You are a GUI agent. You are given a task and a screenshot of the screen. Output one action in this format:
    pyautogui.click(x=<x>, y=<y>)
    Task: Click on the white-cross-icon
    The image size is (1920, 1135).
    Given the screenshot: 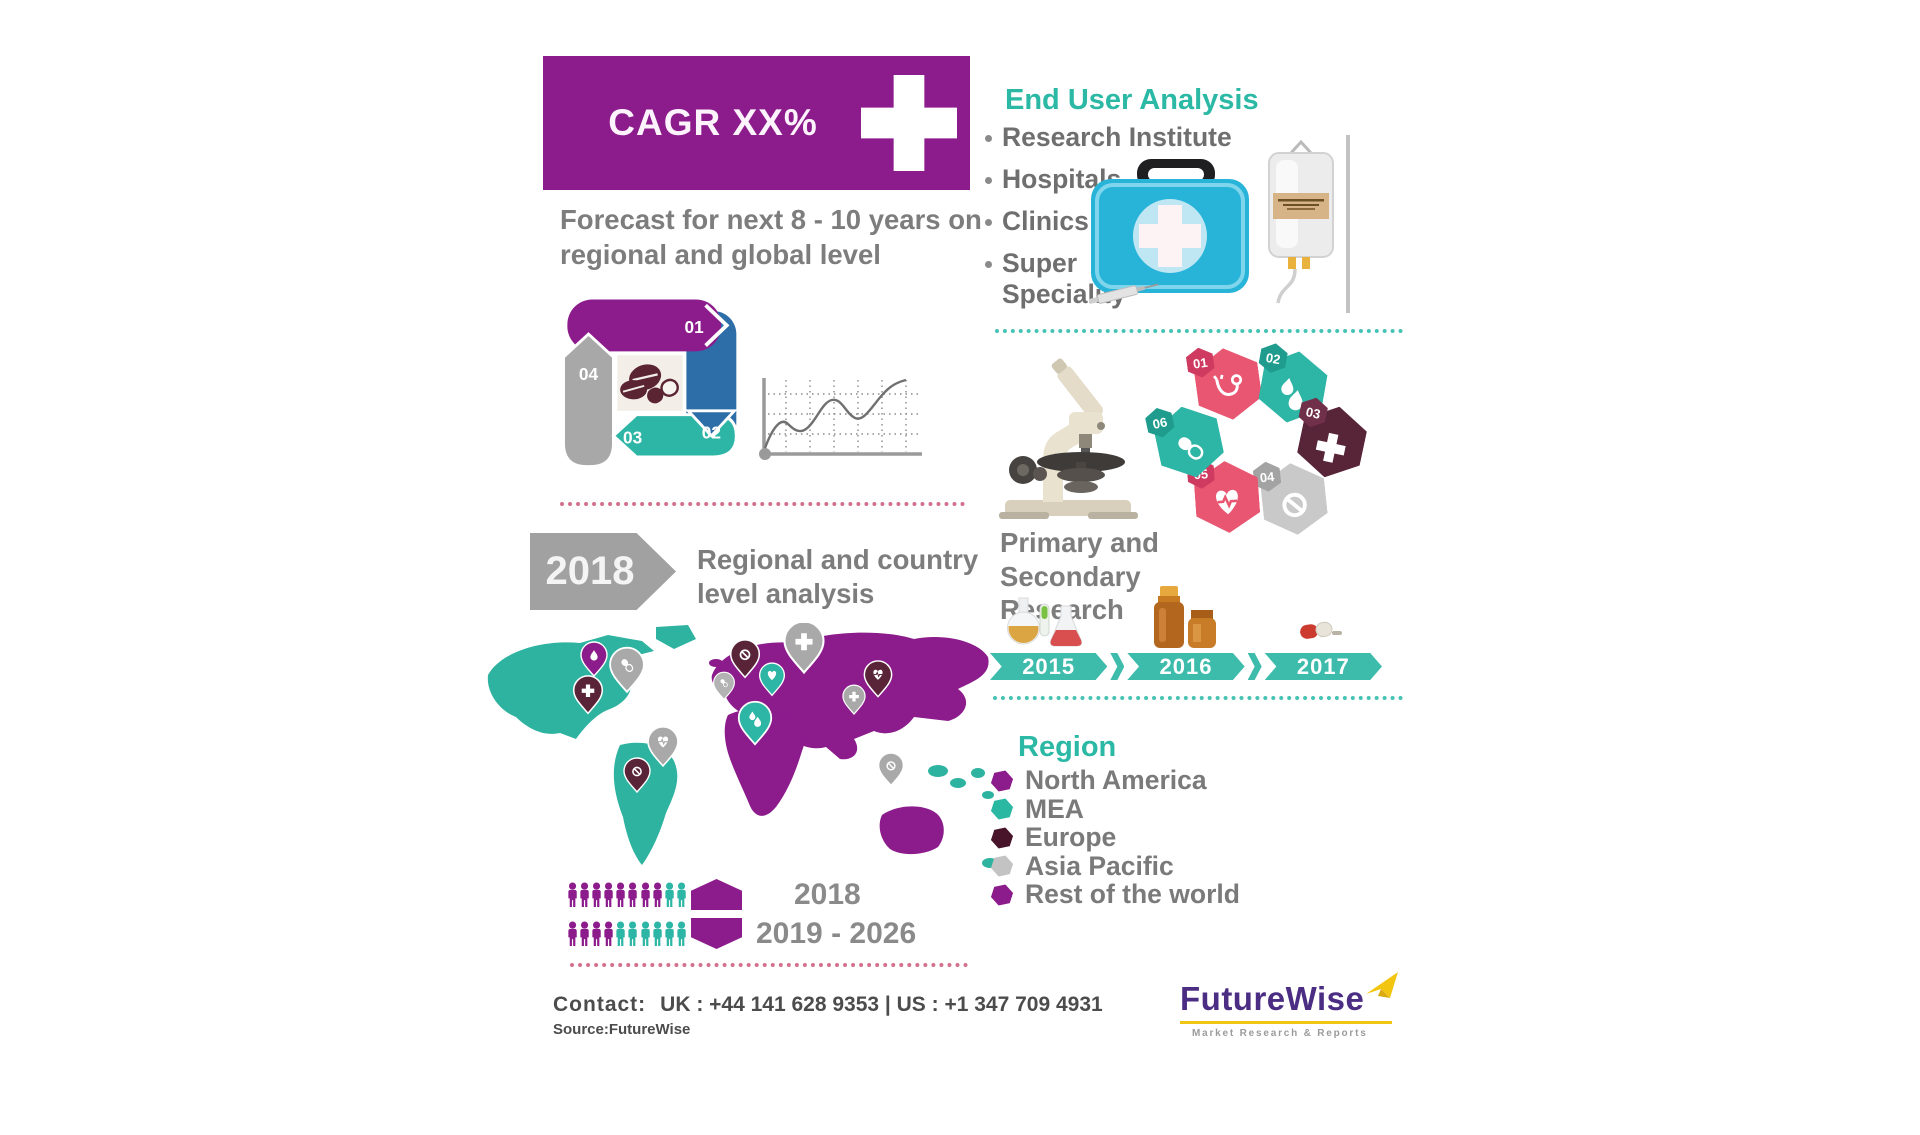 What is the action you would take?
    pyautogui.click(x=1170, y=236)
    